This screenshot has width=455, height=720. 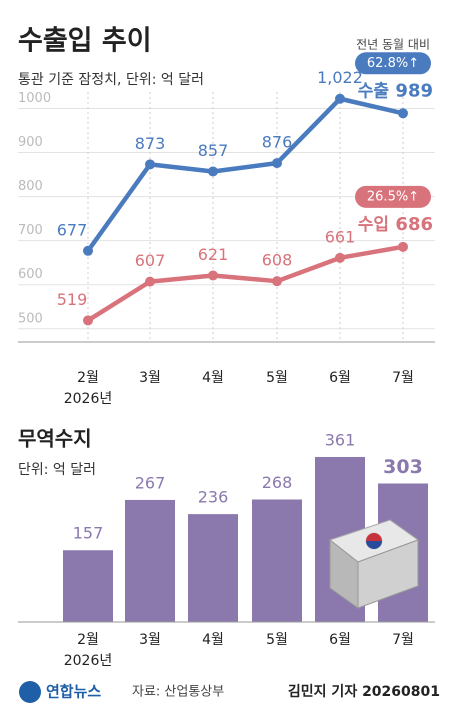 I want to click on annotation: 전년 동월 대비, so click(x=393, y=45).